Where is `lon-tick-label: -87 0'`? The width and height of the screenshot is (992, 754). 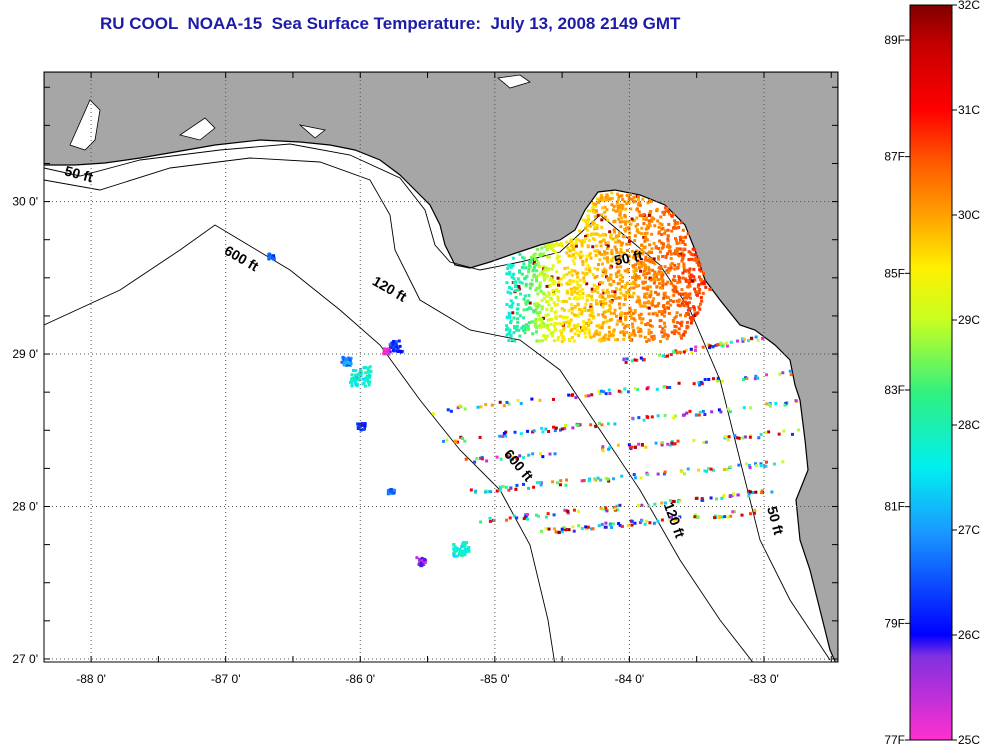 lon-tick-label: -87 0' is located at coordinates (226, 679).